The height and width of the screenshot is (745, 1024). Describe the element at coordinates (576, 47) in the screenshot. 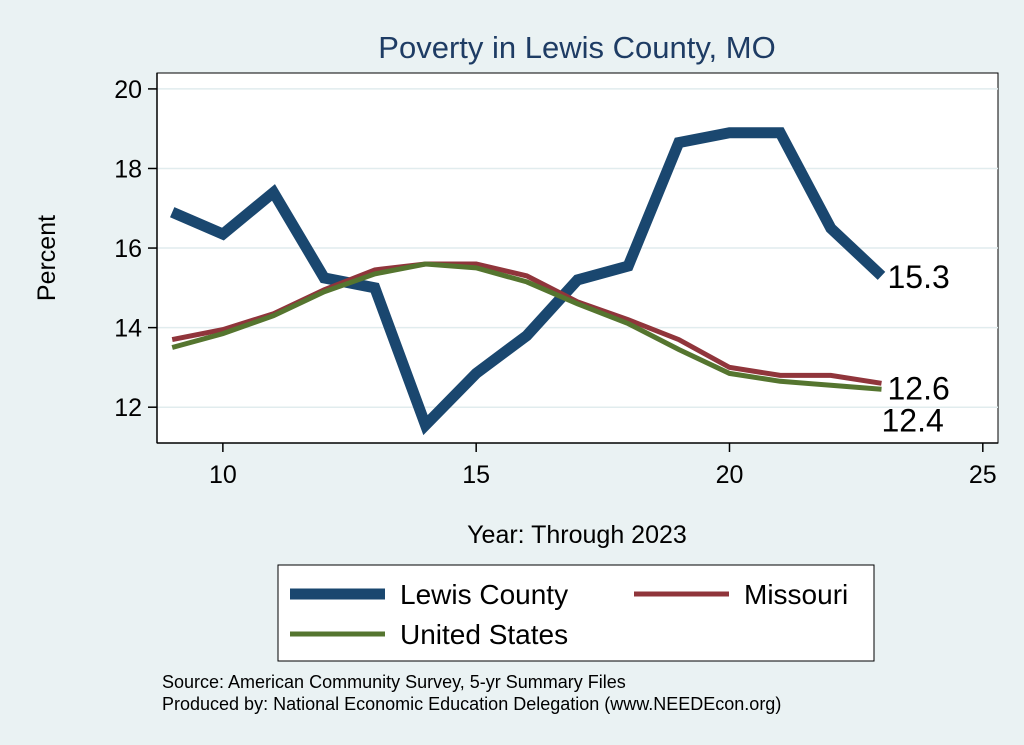

I see `chart-title: Poverty in Lewis County, MO` at that location.